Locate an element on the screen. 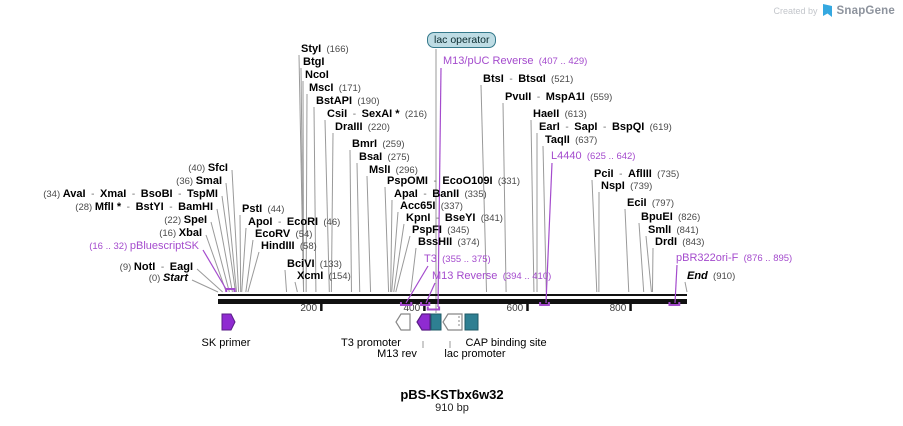 The image size is (903, 426). region-label-M13pUCReverse: M13/pUC Reverse (407 .. 429) is located at coordinates (515, 61).